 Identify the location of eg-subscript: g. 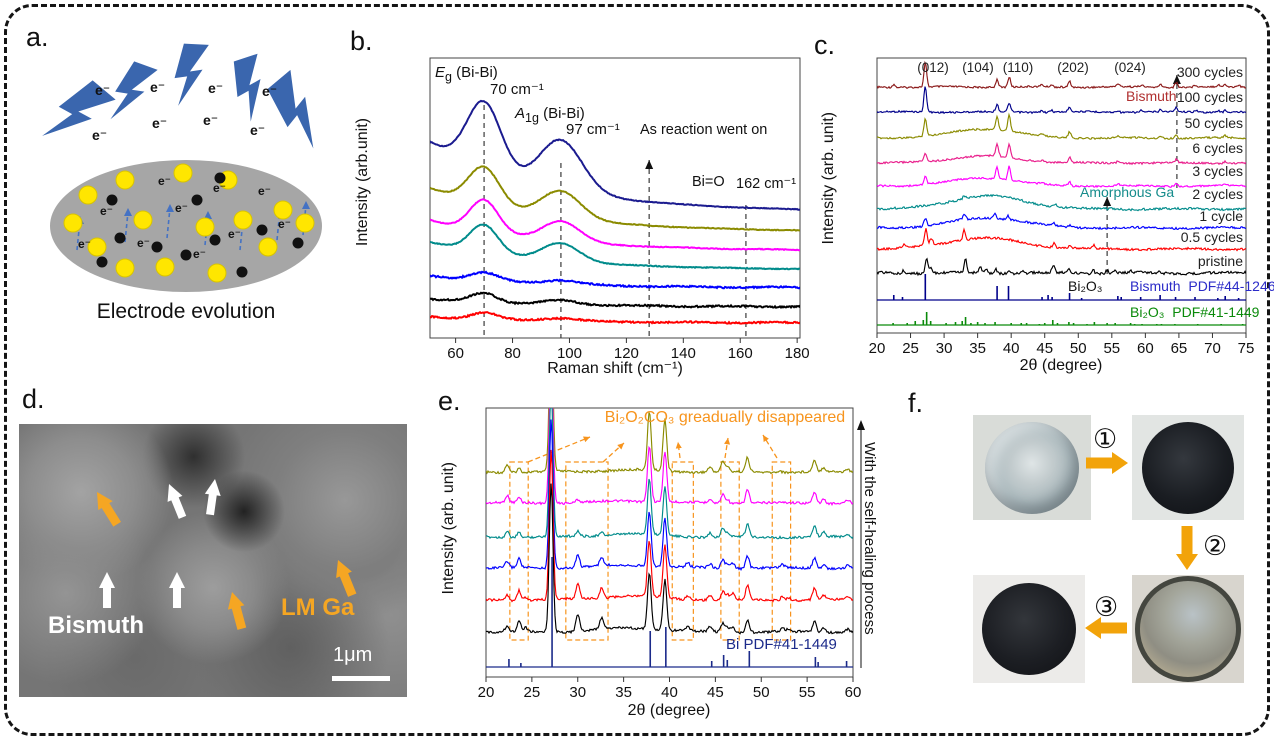
(448, 77).